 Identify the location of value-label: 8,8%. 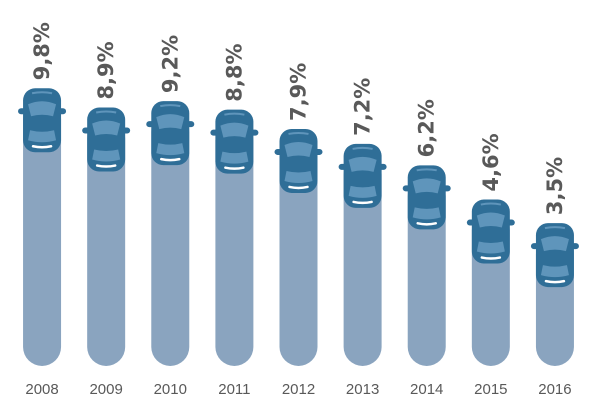
(234, 72).